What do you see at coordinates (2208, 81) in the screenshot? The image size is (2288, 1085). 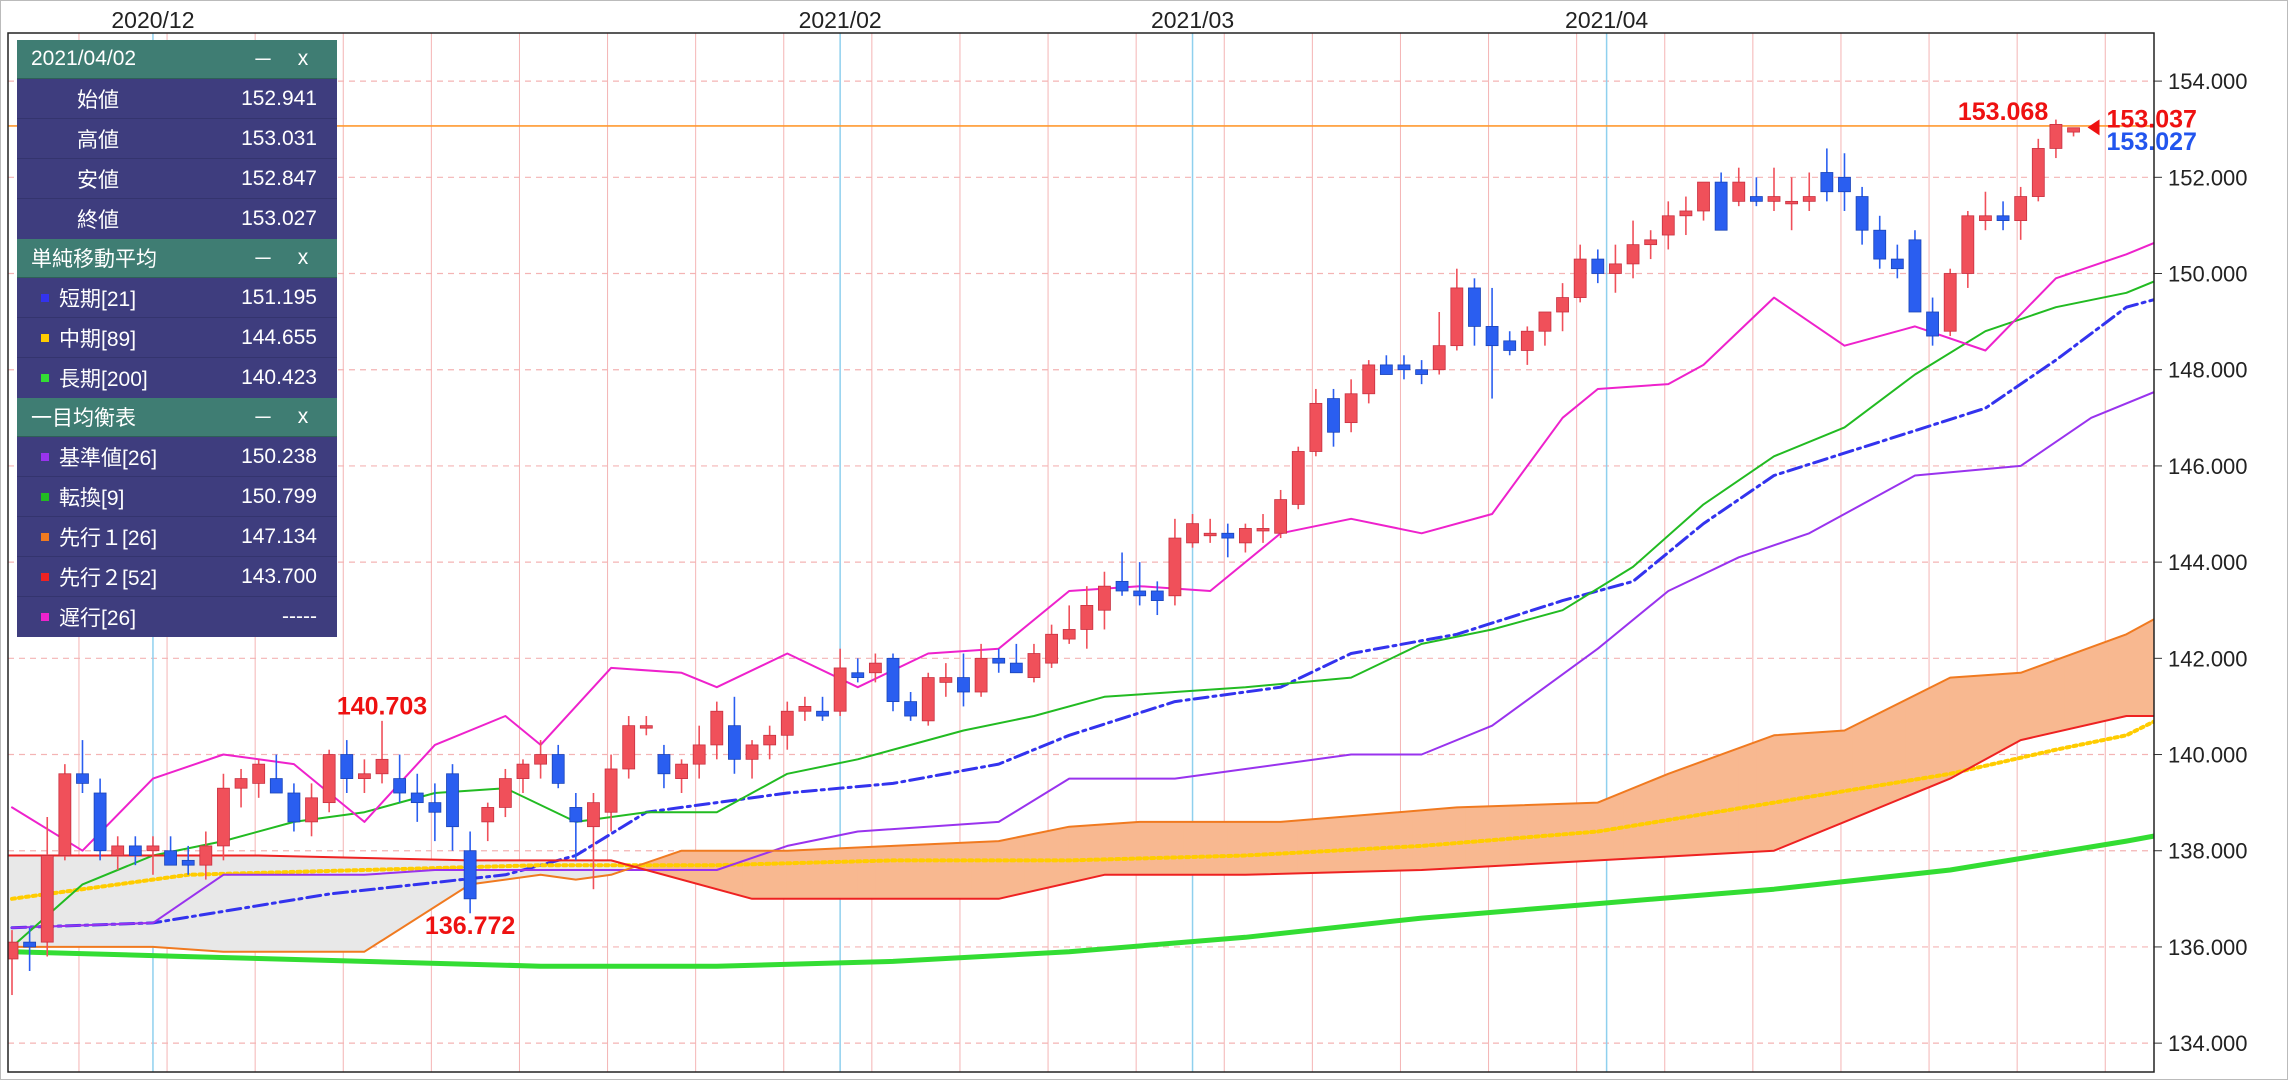 I see `y-tick-label: 154.000` at bounding box center [2208, 81].